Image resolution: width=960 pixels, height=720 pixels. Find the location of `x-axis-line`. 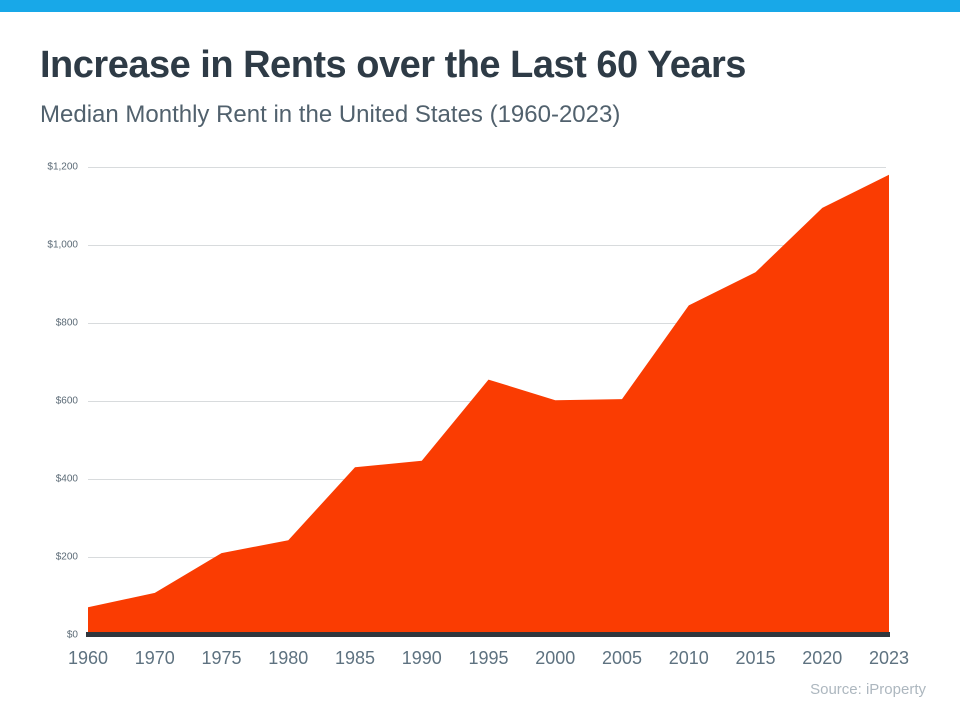

x-axis-line is located at coordinates (488, 634).